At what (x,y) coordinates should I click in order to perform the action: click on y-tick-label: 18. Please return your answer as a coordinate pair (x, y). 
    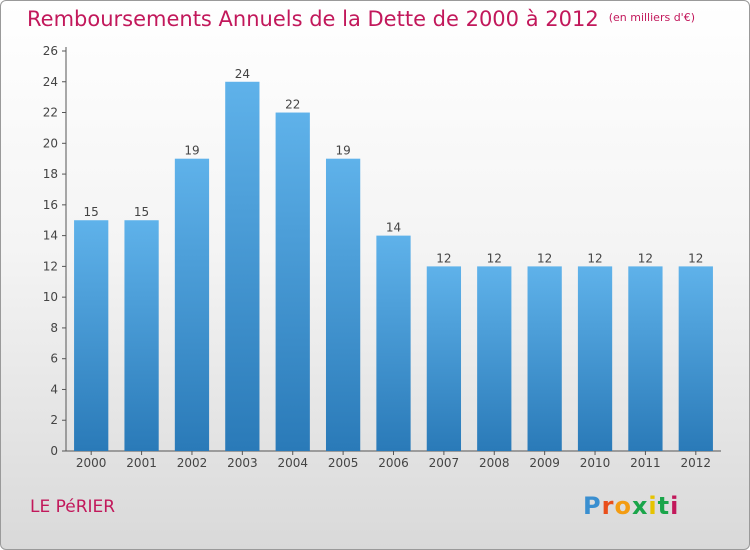
    Looking at the image, I should click on (50, 174).